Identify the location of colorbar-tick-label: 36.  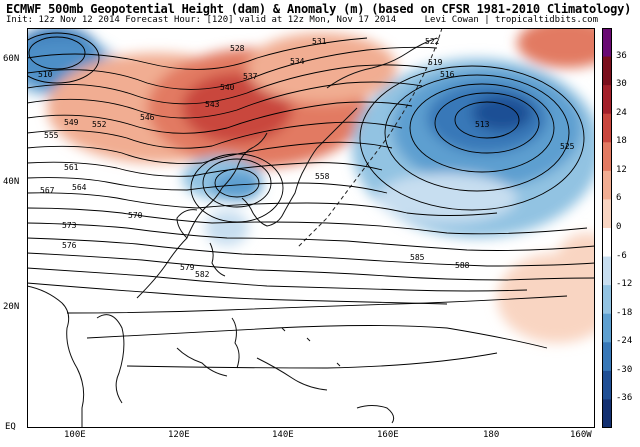
(621, 55).